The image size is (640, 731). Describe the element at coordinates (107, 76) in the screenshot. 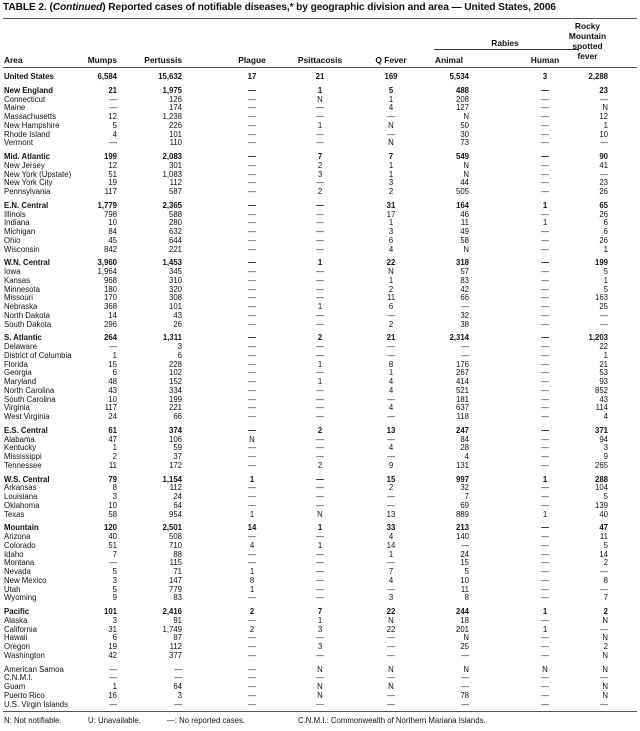

I see `cell-mumps: 6,584` at that location.